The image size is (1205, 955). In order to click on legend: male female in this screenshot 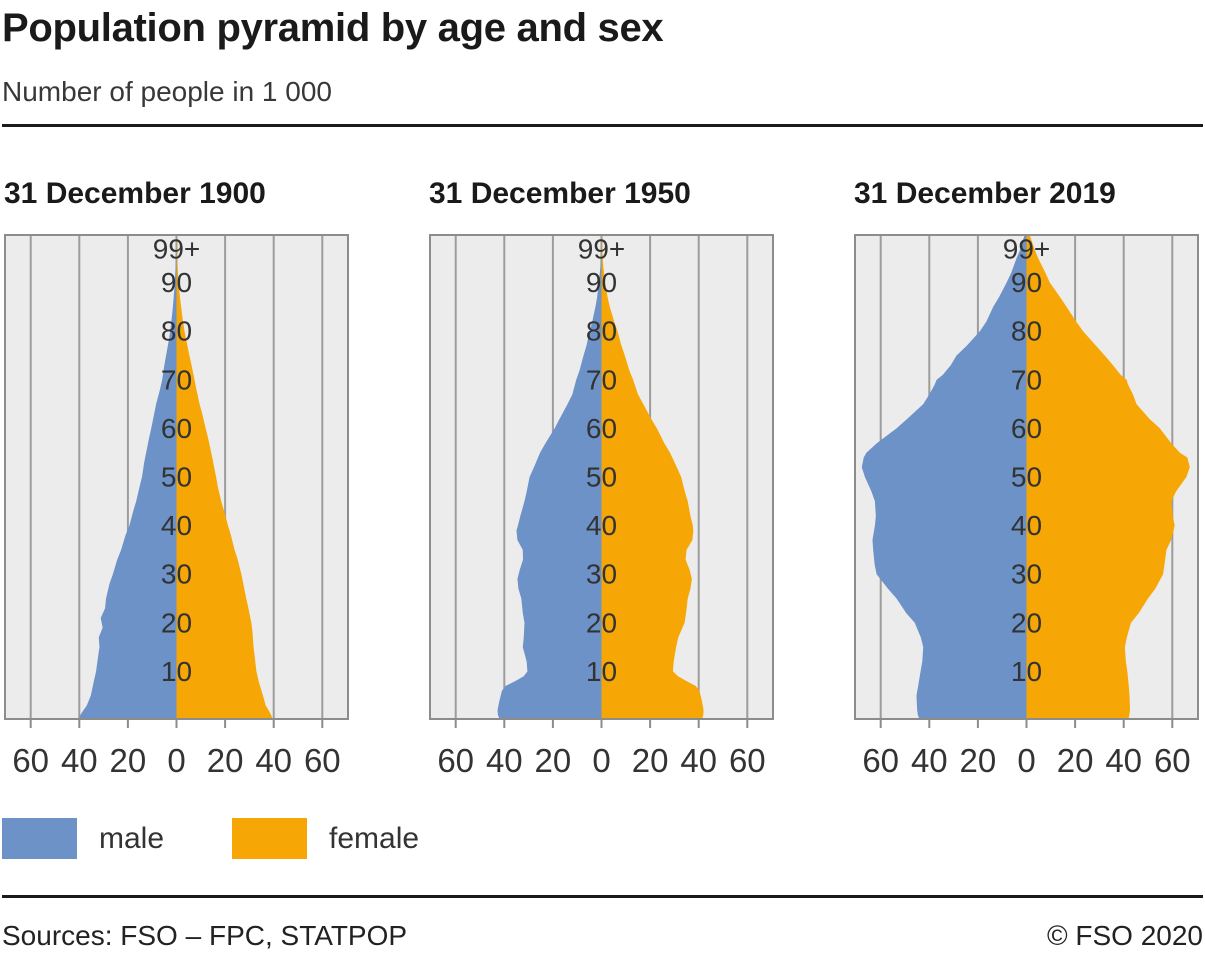, I will do `click(602, 838)`.